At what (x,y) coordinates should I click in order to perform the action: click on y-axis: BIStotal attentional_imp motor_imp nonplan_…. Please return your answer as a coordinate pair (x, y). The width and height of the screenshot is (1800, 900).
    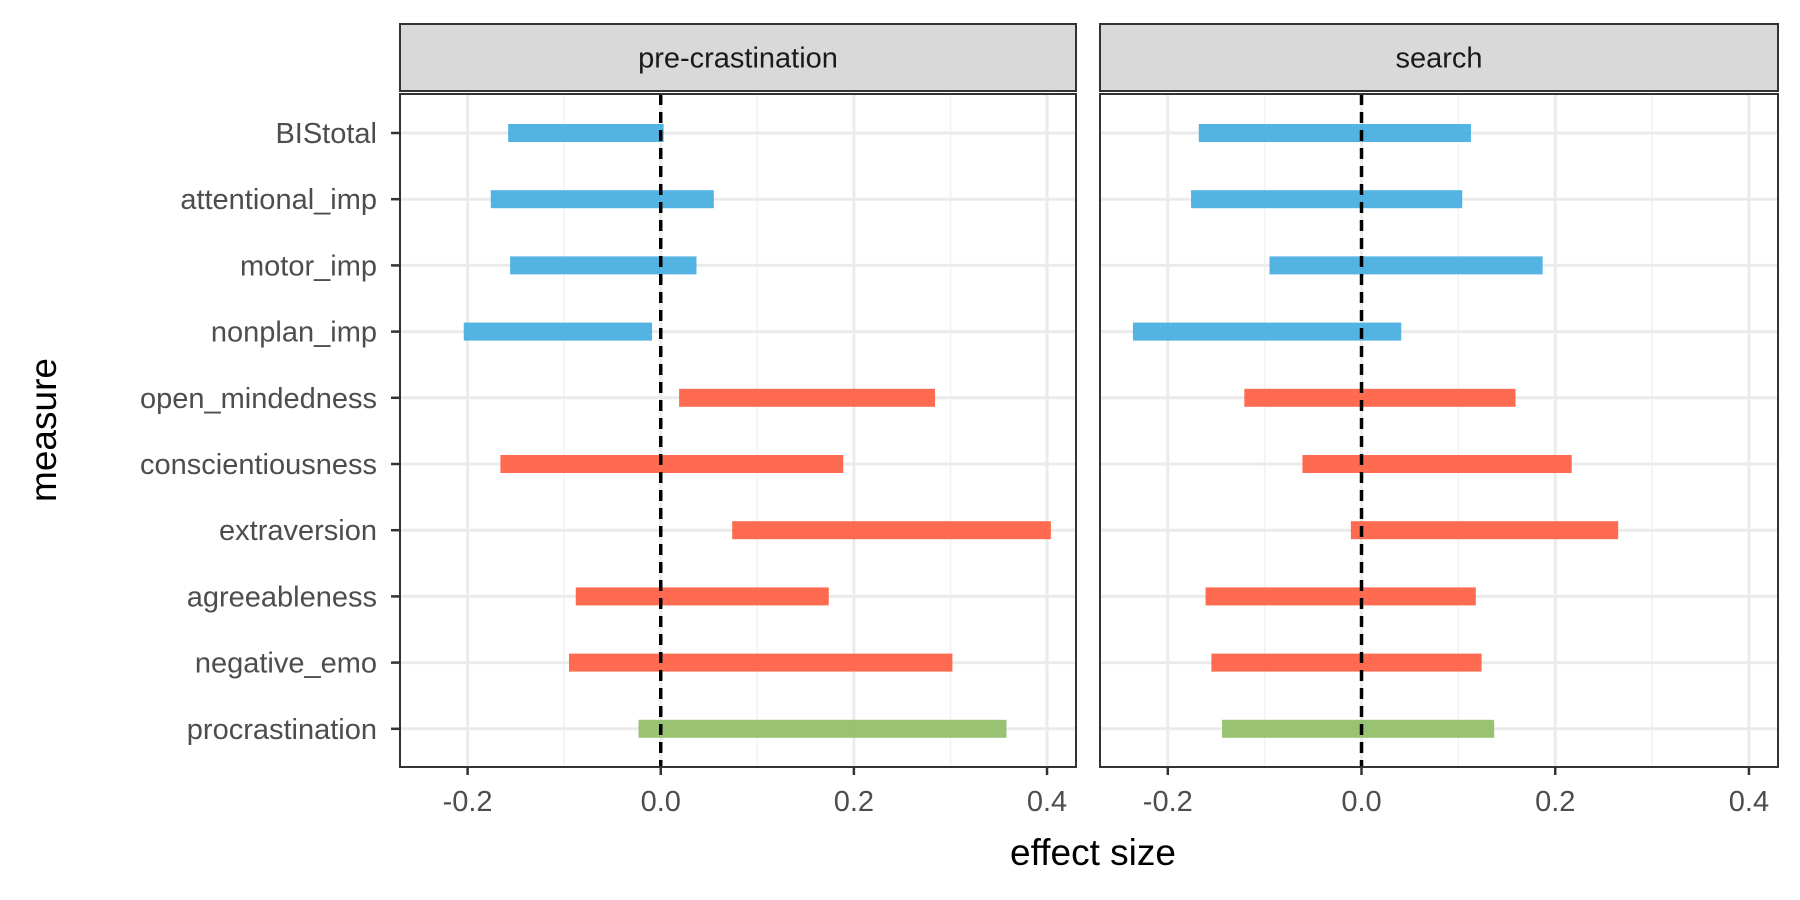
    Looking at the image, I should click on (270, 432).